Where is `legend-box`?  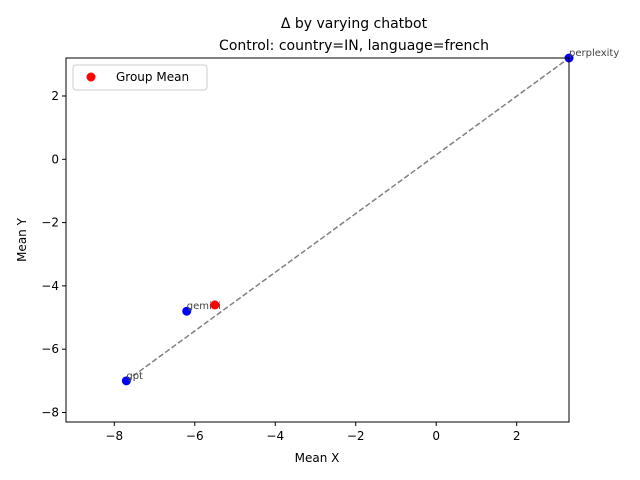 legend-box is located at coordinates (140, 77).